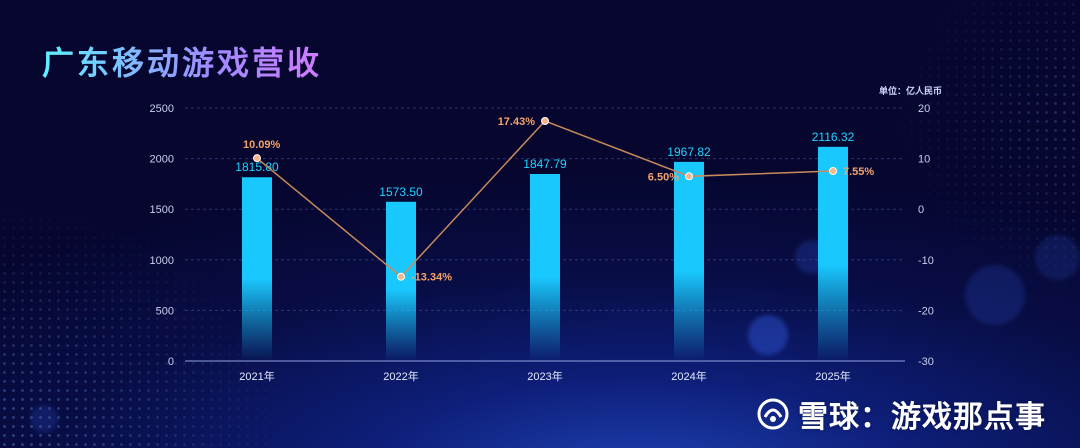  I want to click on revenue-bar-label: 2116.32, so click(833, 137).